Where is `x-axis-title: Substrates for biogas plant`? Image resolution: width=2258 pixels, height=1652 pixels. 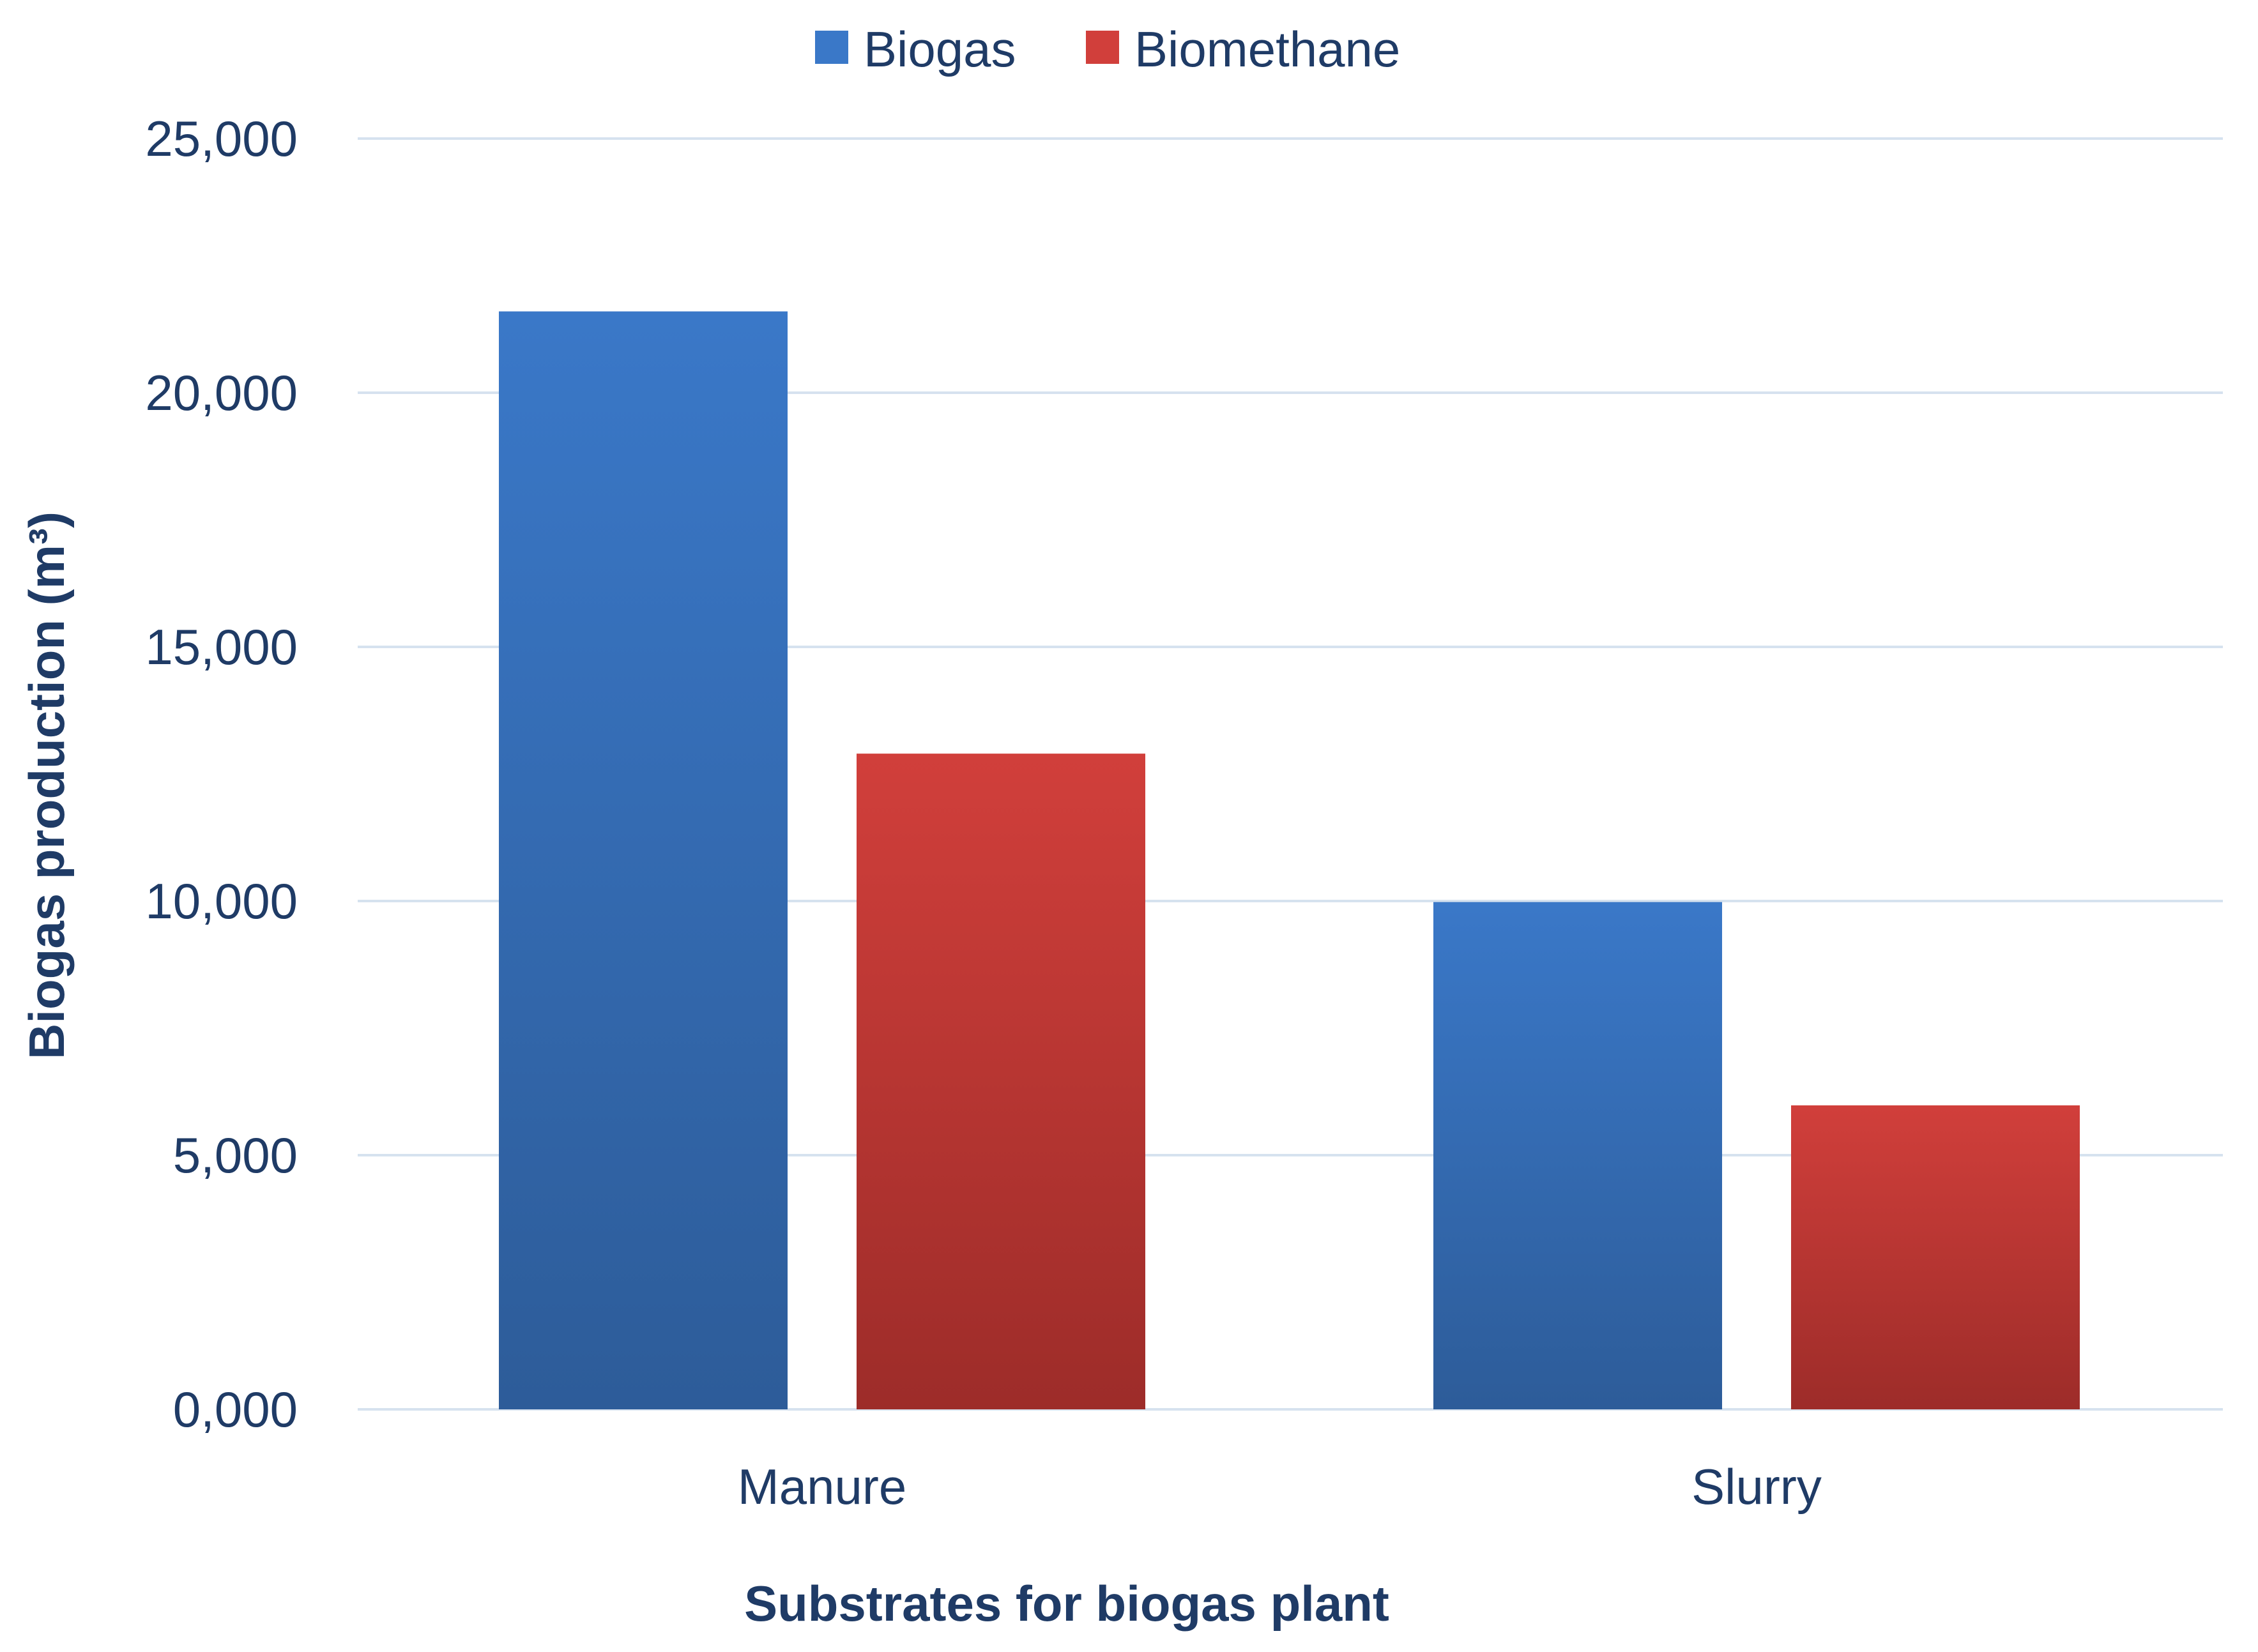
x-axis-title: Substrates for biogas plant is located at coordinates (1066, 1604).